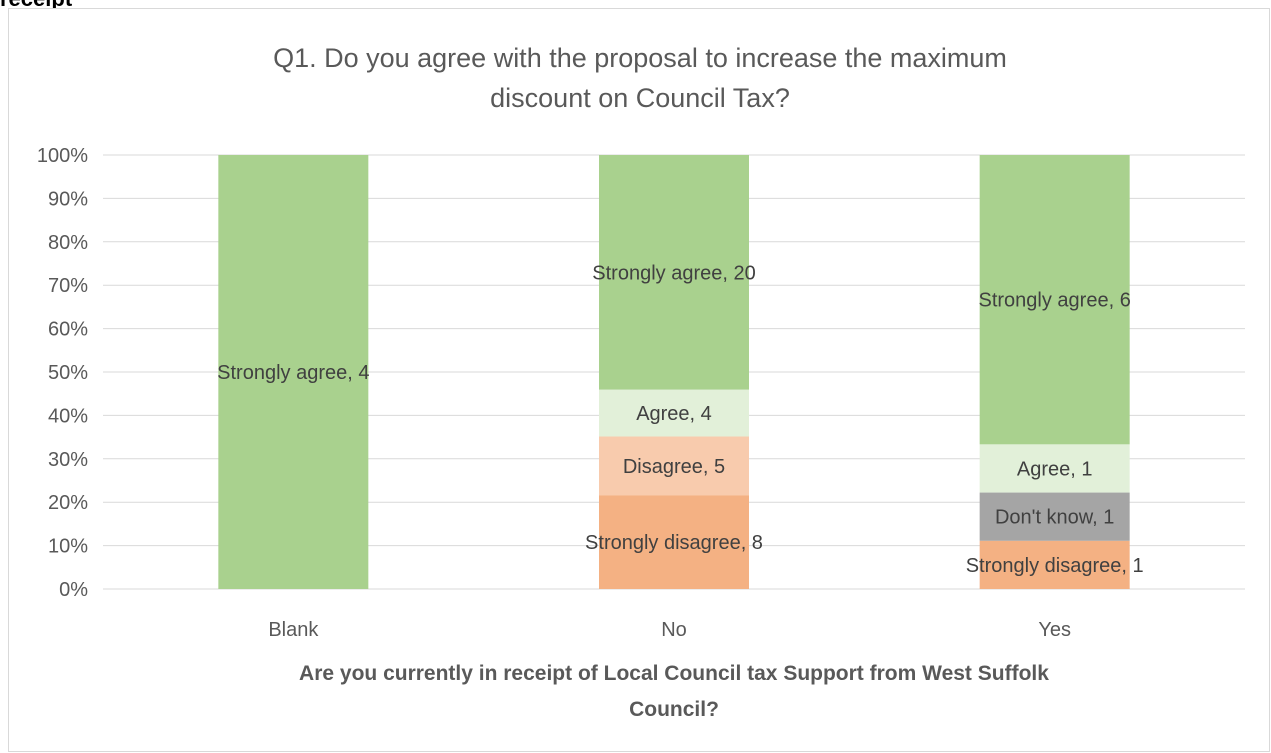  I want to click on bar-yes-agree, so click(1054, 468).